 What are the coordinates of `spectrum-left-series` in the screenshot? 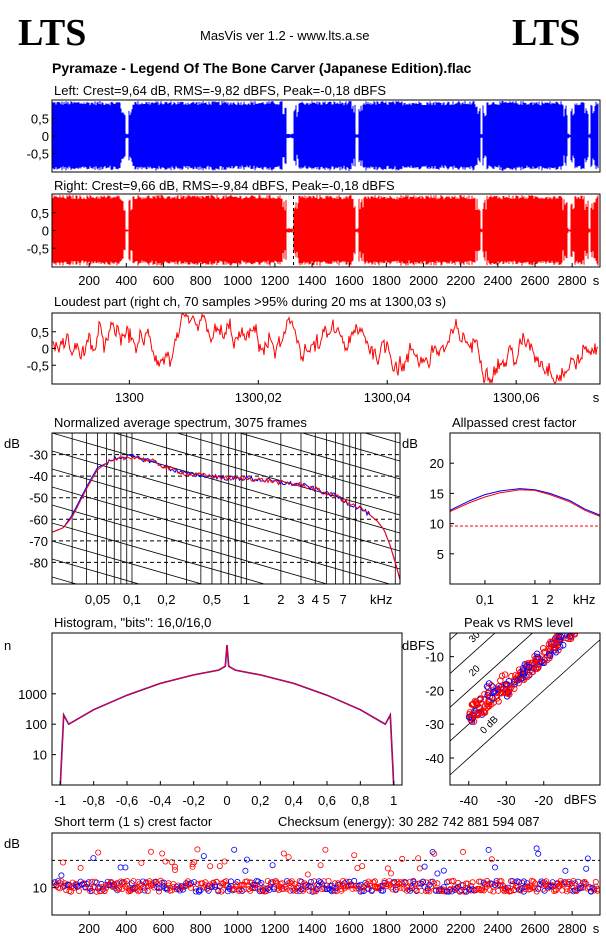 It's located at (226, 516).